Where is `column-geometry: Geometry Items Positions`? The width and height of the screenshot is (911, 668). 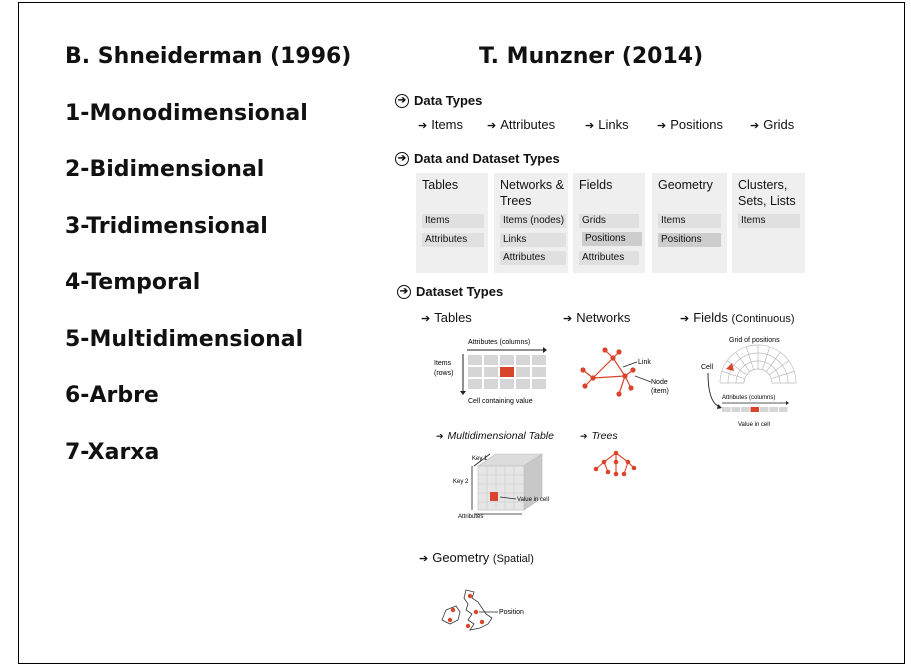
column-geometry: Geometry Items Positions is located at coordinates (689, 223).